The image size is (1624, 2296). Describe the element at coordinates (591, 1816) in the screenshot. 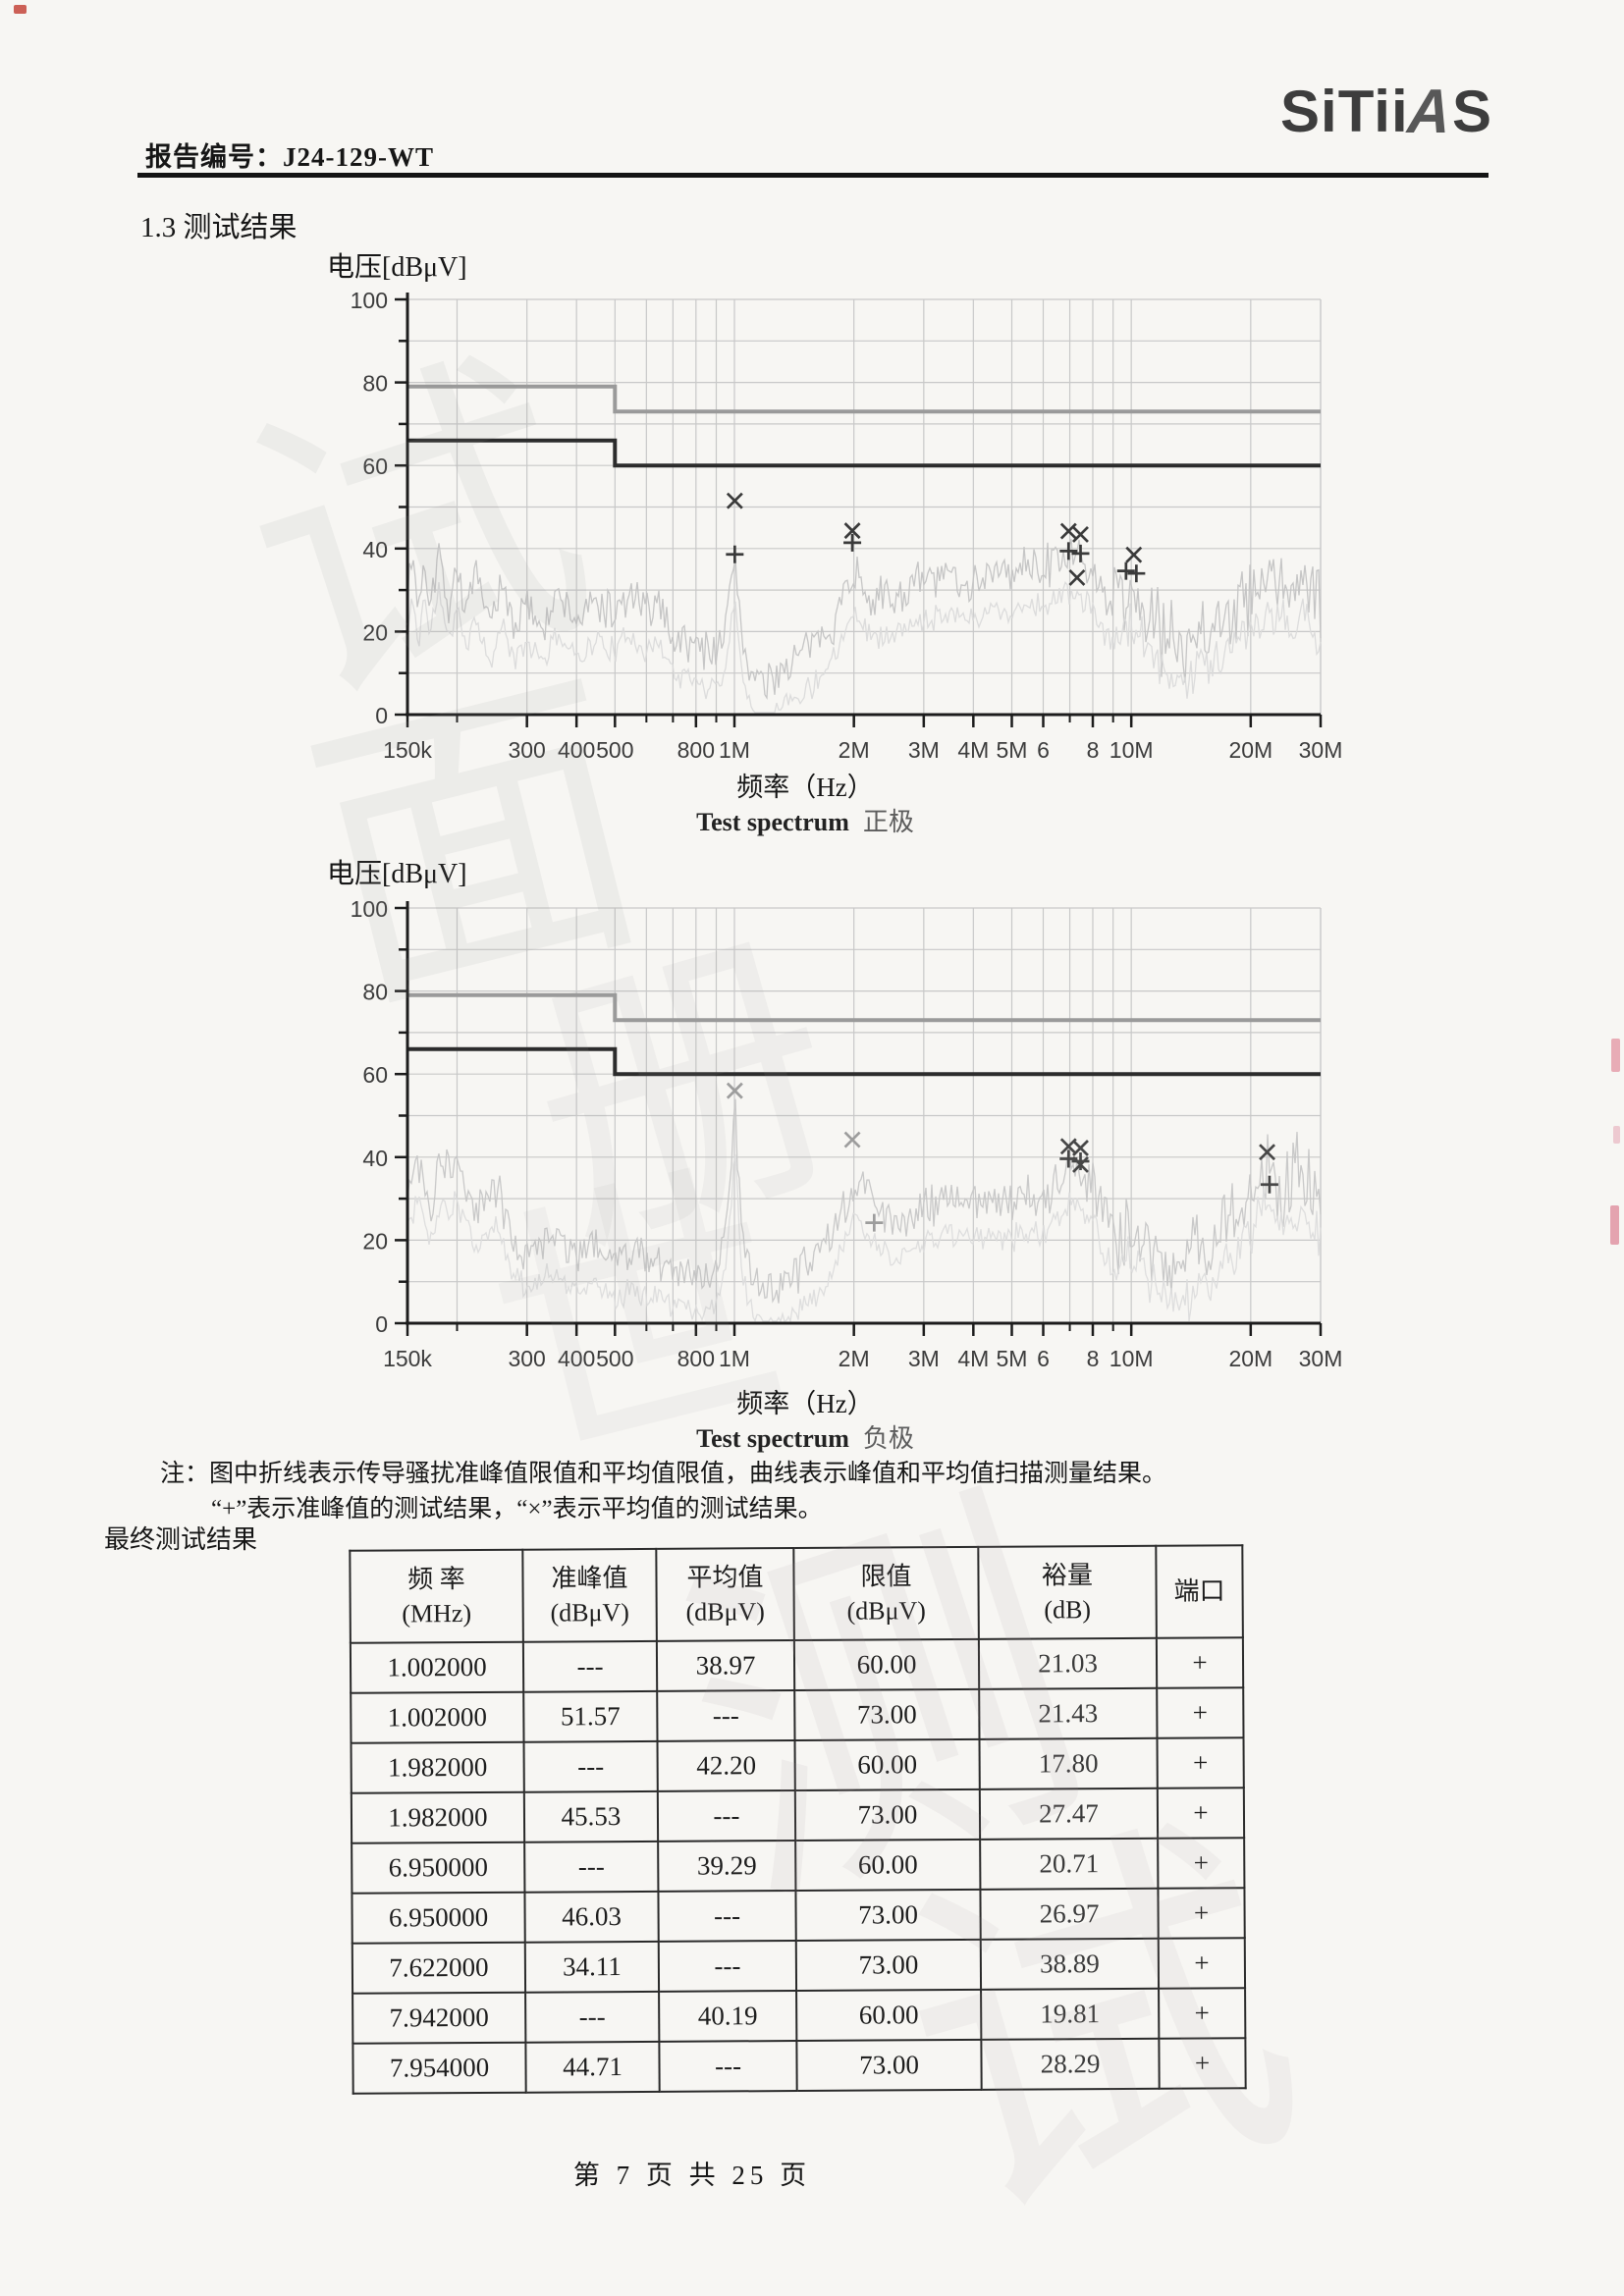

I see `table-cell: 45.53` at that location.